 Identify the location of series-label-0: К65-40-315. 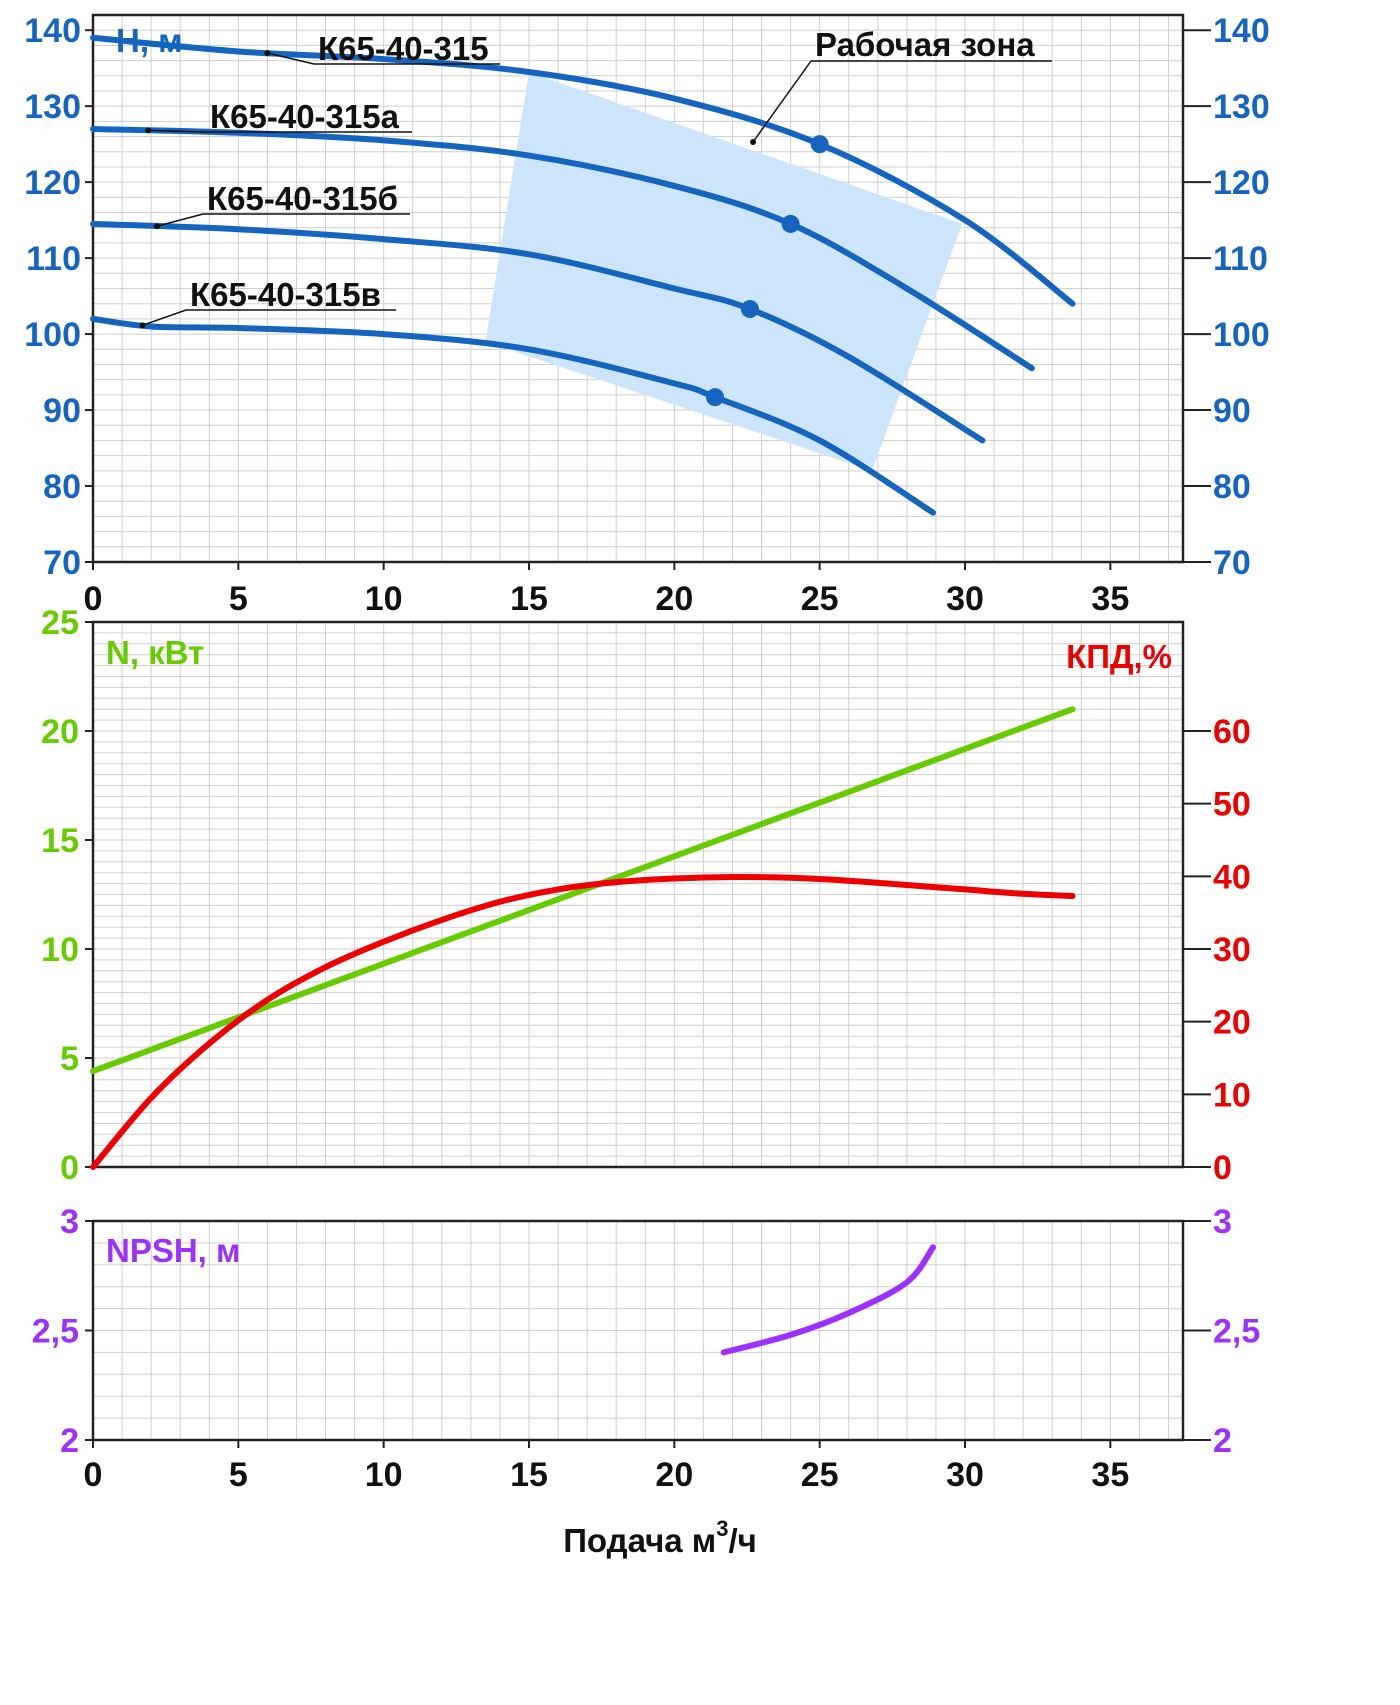
(403, 48).